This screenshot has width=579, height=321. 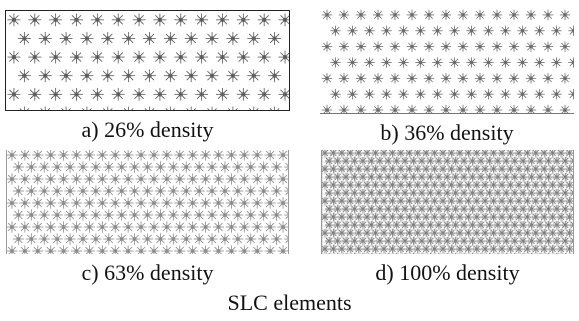 I want to click on caption-b: b) 36% density, so click(x=447, y=132).